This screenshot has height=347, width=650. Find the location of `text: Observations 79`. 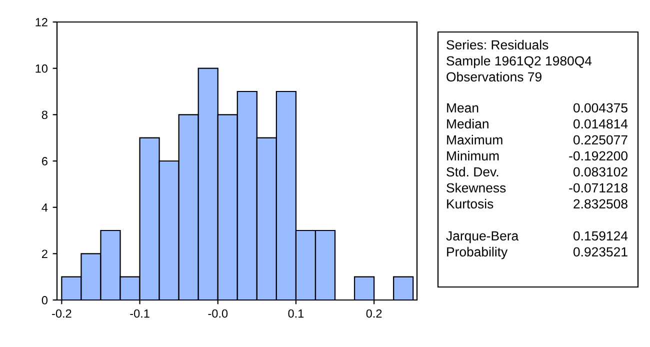

text: Observations 79 is located at coordinates (494, 77).